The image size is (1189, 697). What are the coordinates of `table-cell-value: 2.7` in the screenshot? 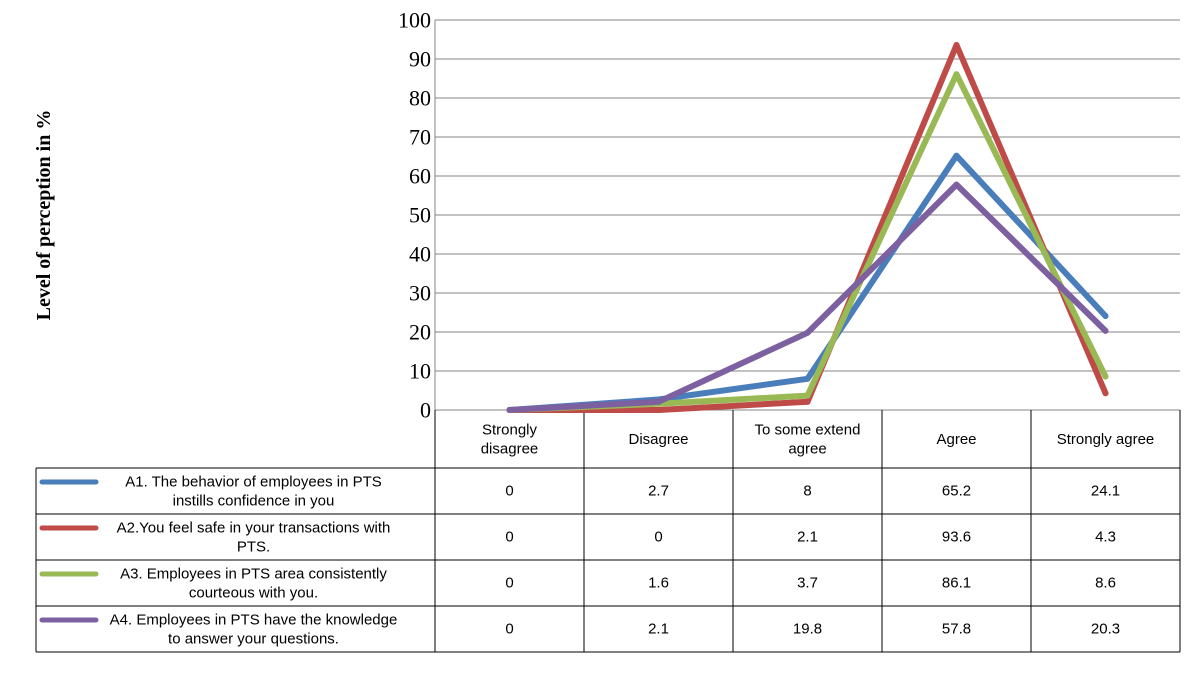 It's located at (658, 491).